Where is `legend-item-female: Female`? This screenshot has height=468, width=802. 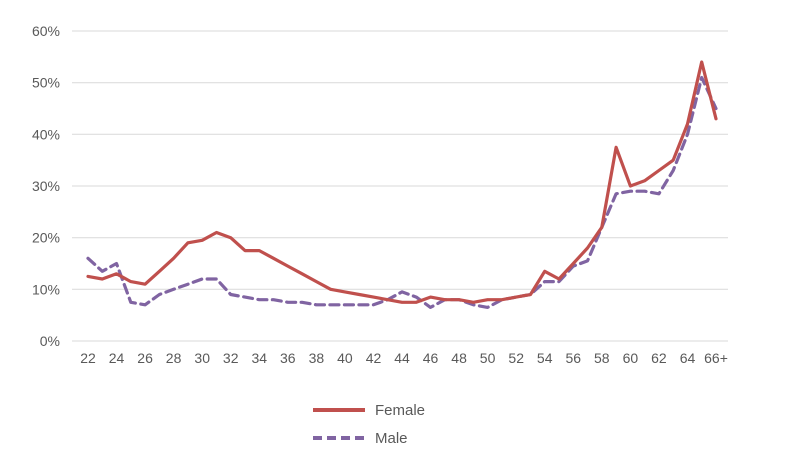
legend-item-female: Female is located at coordinates (369, 410).